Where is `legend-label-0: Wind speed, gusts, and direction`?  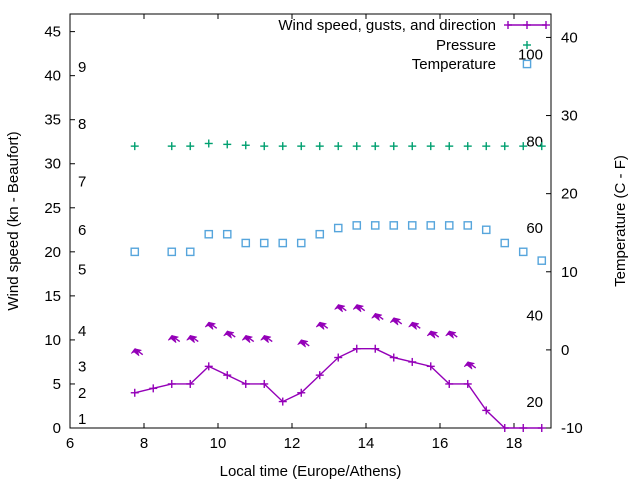
legend-label-0: Wind speed, gusts, and direction is located at coordinates (387, 25).